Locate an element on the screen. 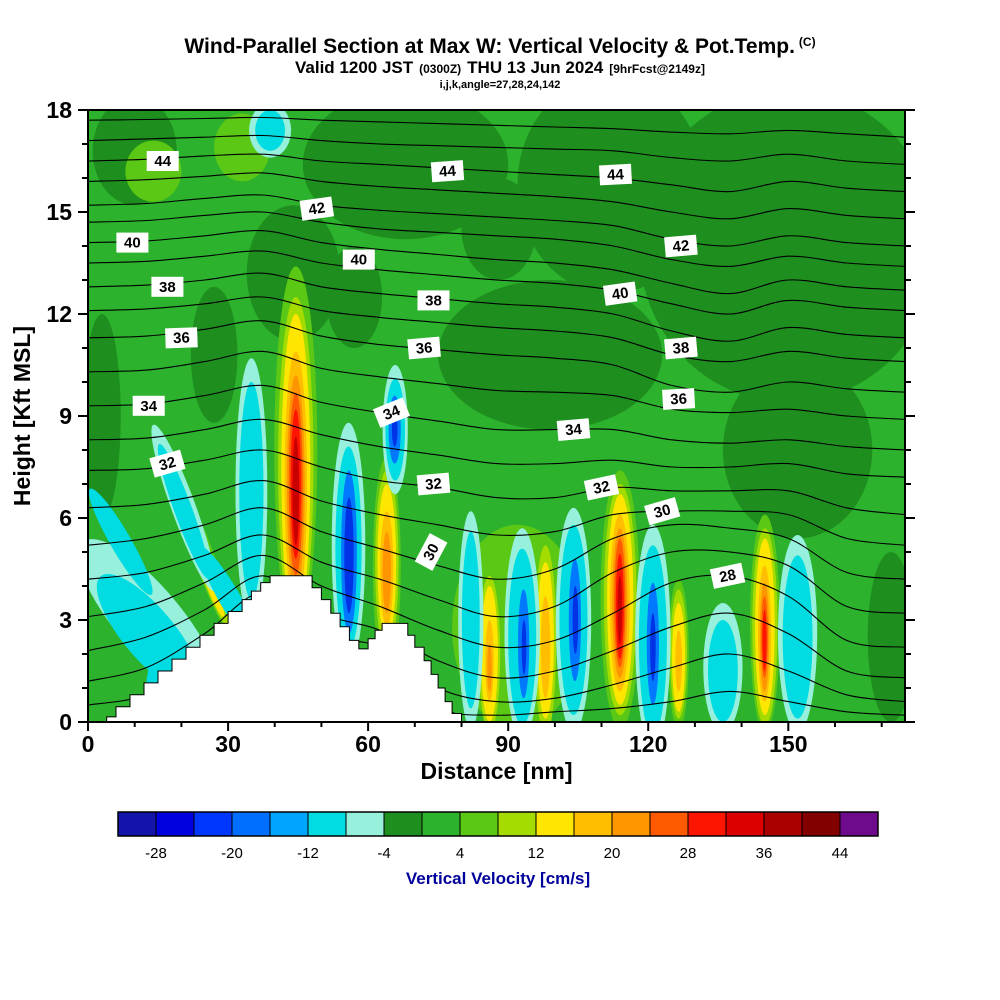 This screenshot has height=1000, width=1000. y-tick-label: 9 is located at coordinates (65, 416).